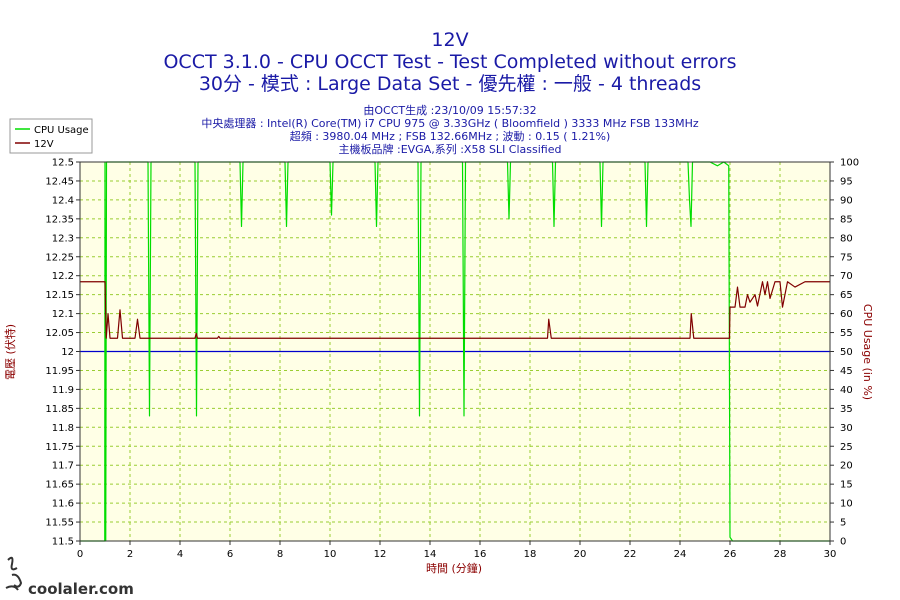 The image size is (900, 600). Describe the element at coordinates (830, 554) in the screenshot. I see `x-tick-label: 30` at that location.